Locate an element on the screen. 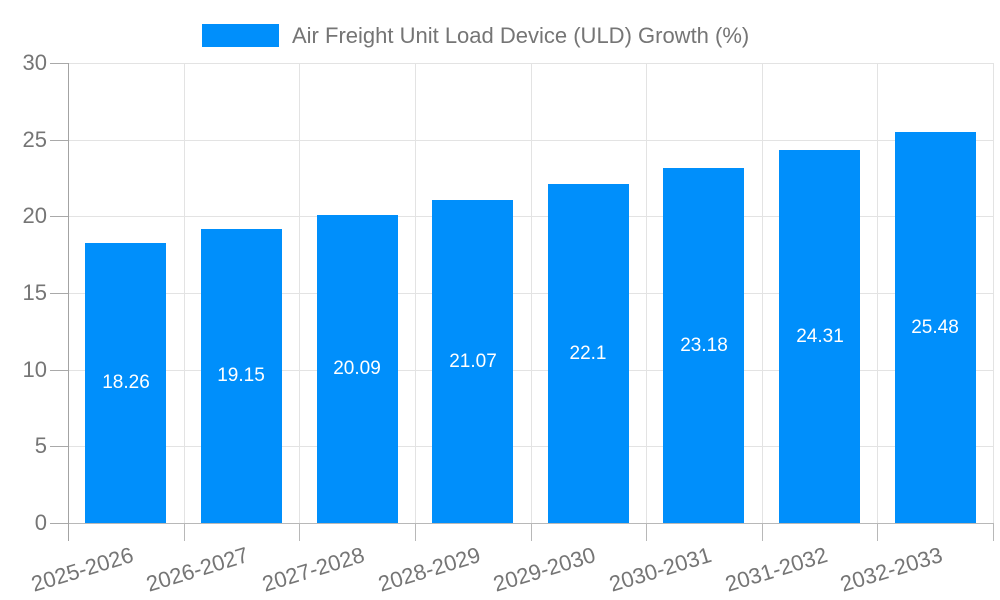  y-axis-label: 15 is located at coordinates (34, 292).